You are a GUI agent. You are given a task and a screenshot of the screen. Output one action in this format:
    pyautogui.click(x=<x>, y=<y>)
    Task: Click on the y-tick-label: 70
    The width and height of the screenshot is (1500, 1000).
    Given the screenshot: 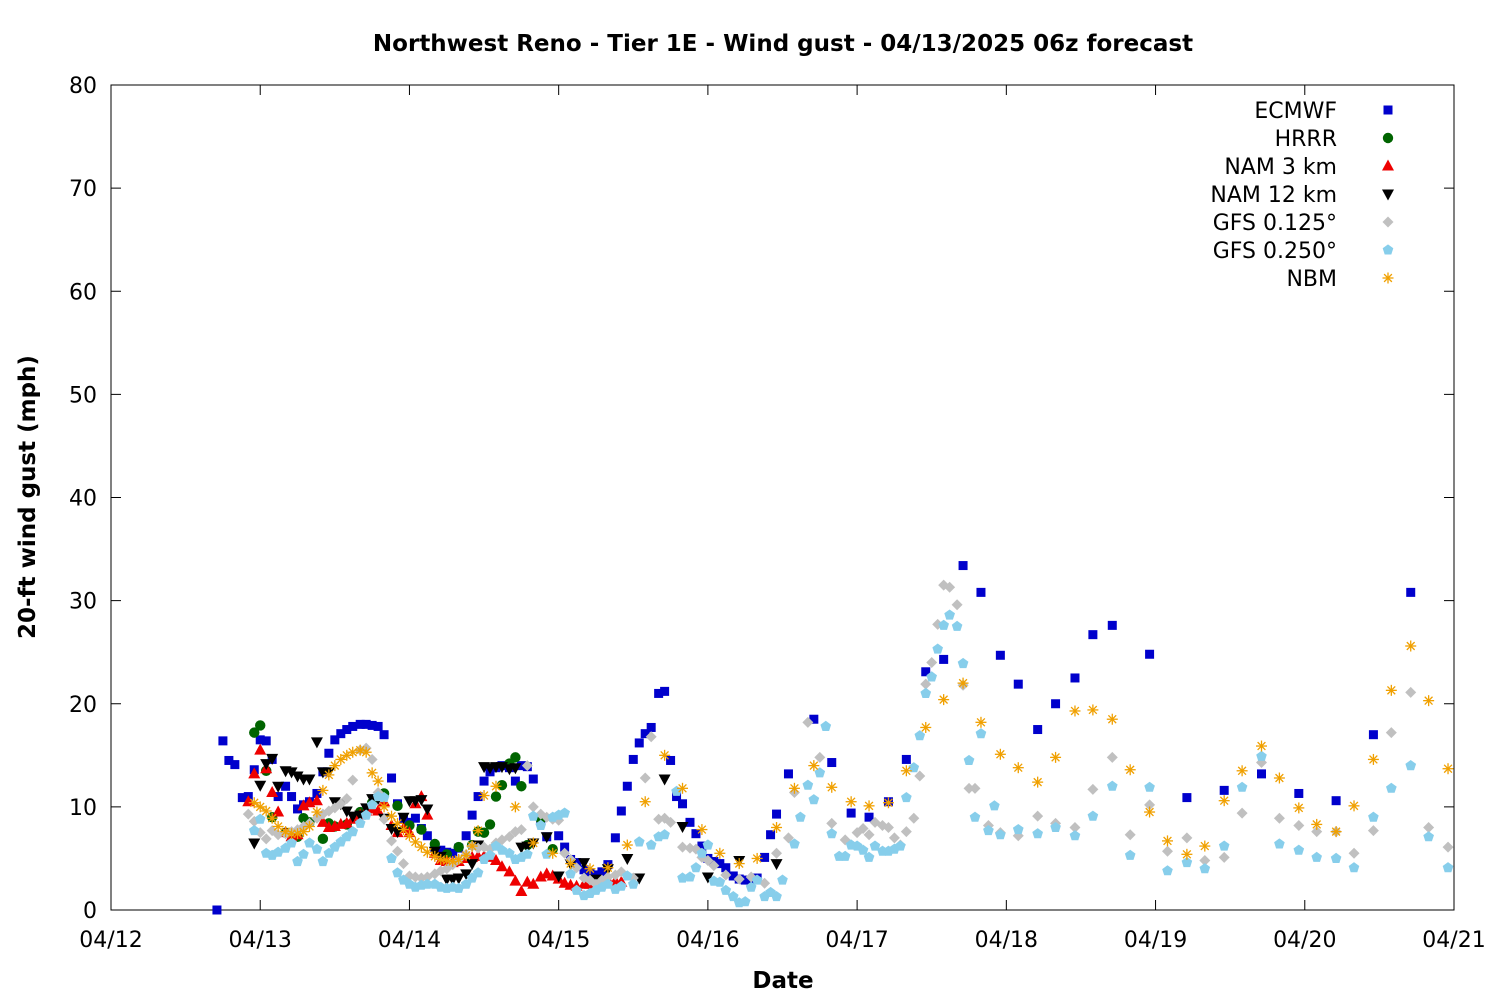 What is the action you would take?
    pyautogui.click(x=83, y=189)
    